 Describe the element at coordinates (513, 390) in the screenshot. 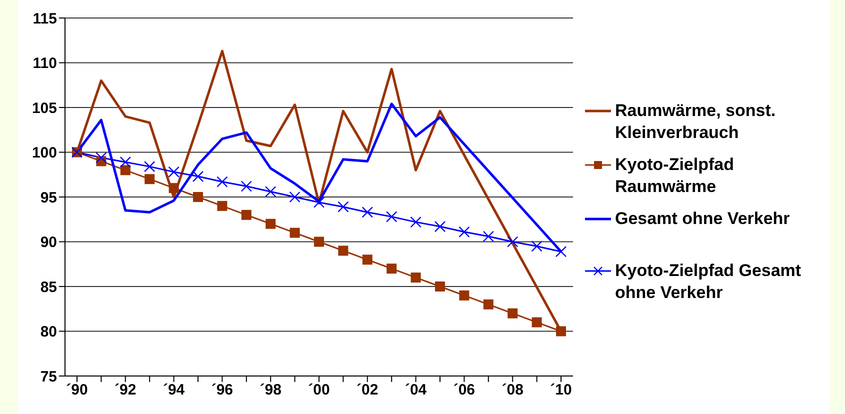

I see `x-tick-label: ´08` at that location.